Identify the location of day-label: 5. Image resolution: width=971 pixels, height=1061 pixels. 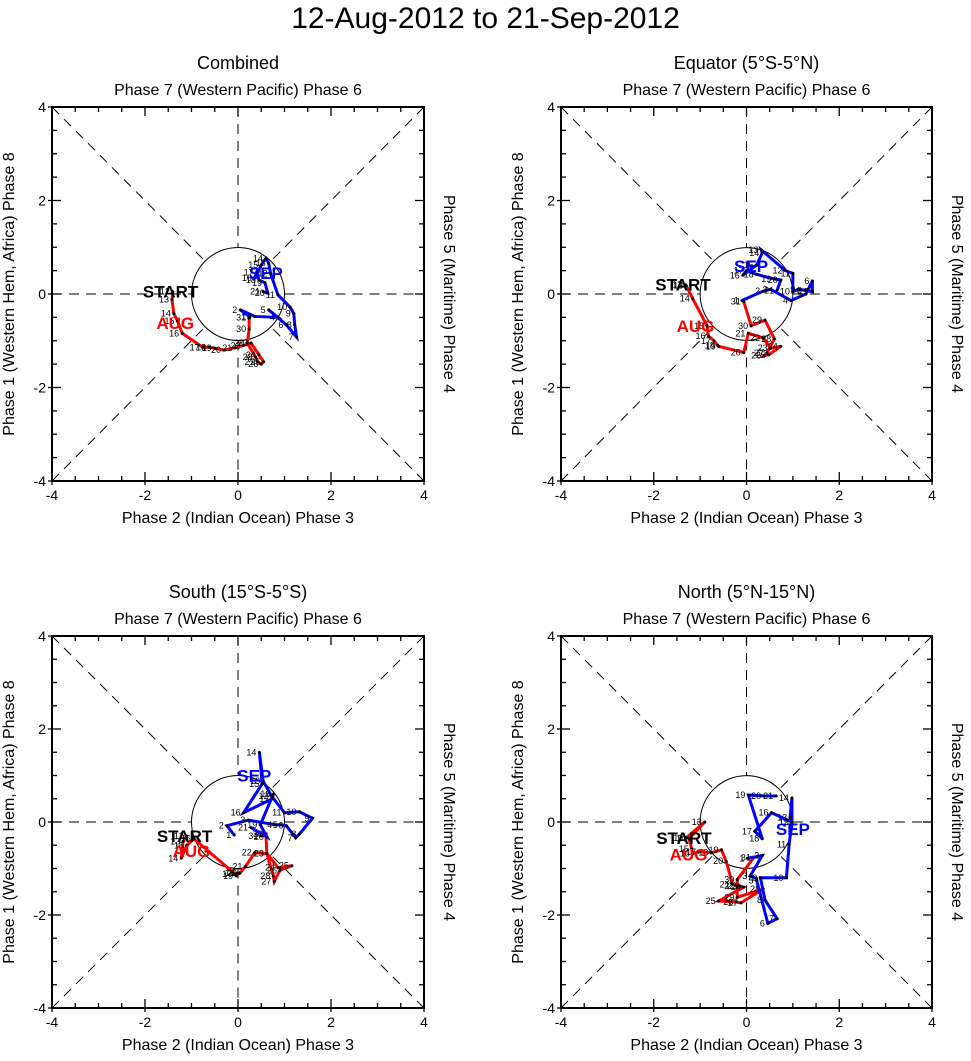
(275, 825).